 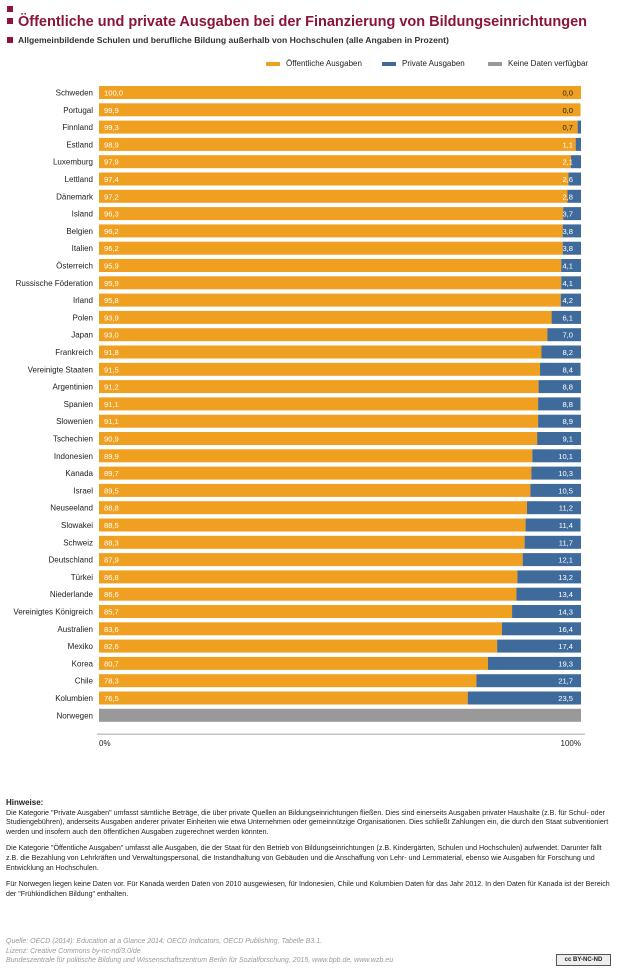 I want to click on category-label: Vereinigtes Königreich, so click(x=53, y=612).